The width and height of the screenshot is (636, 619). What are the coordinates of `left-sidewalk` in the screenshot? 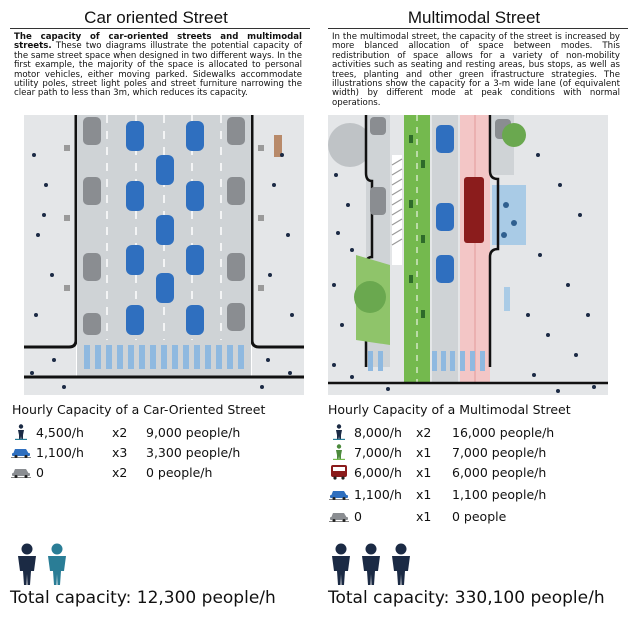 It's located at (50, 255).